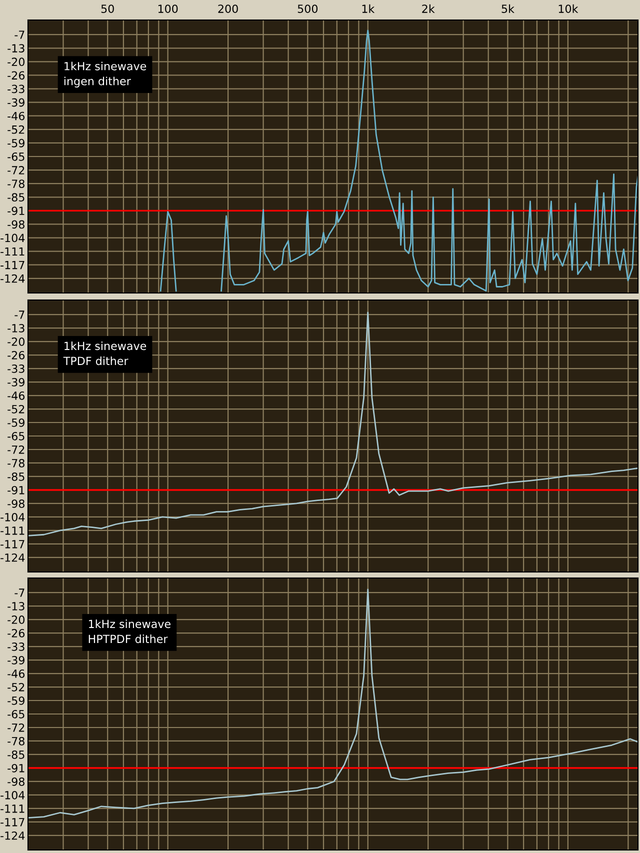 The image size is (640, 853). What do you see at coordinates (129, 632) in the screenshot?
I see `annotation: 1kHz sinewave HPTPDF dither` at bounding box center [129, 632].